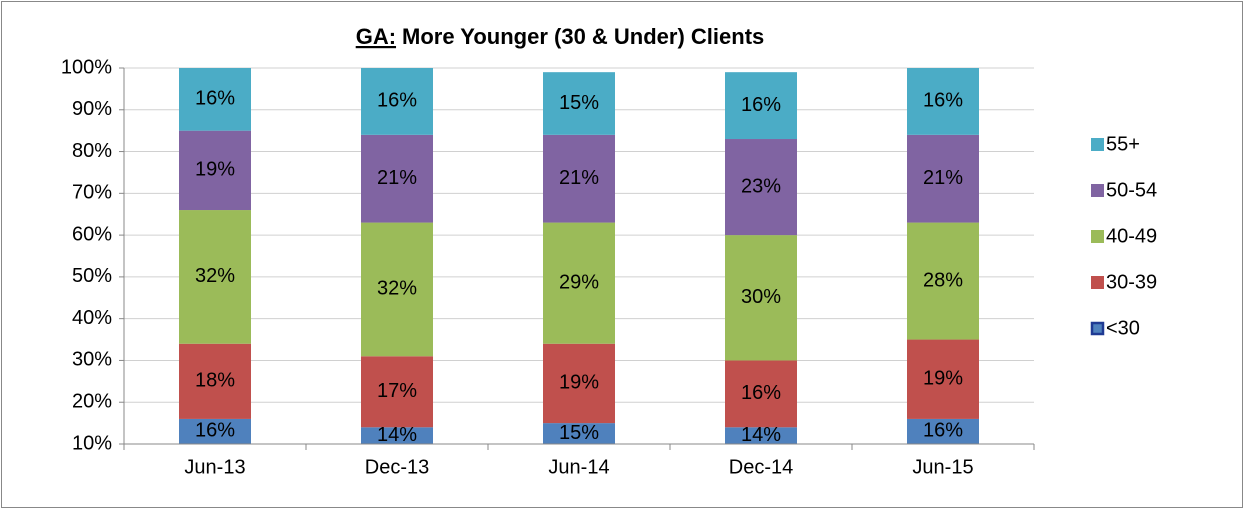  I want to click on legend-label: 50-54, so click(1131, 190).